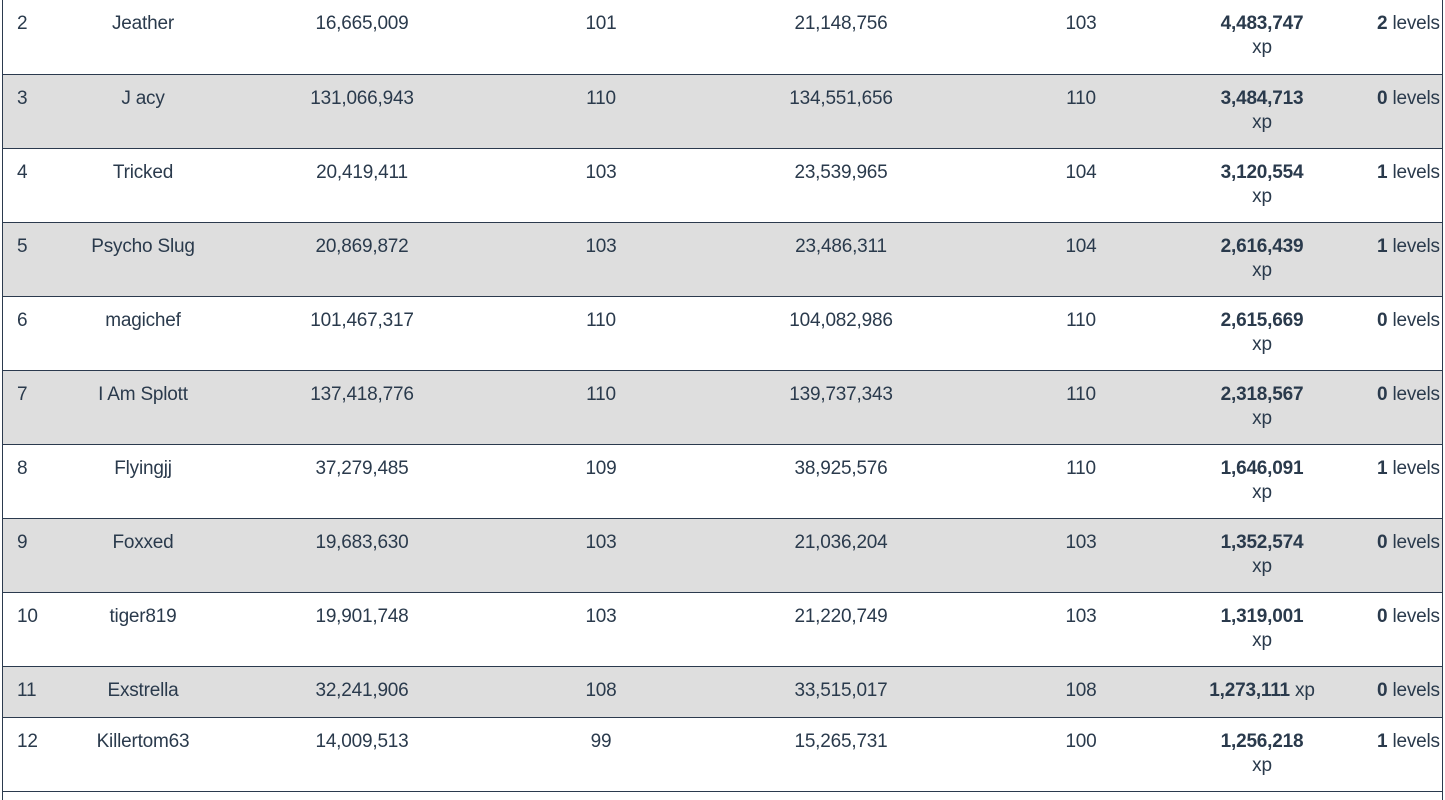 Image resolution: width=1445 pixels, height=800 pixels. I want to click on player-name-cell: tiger819, so click(143, 616).